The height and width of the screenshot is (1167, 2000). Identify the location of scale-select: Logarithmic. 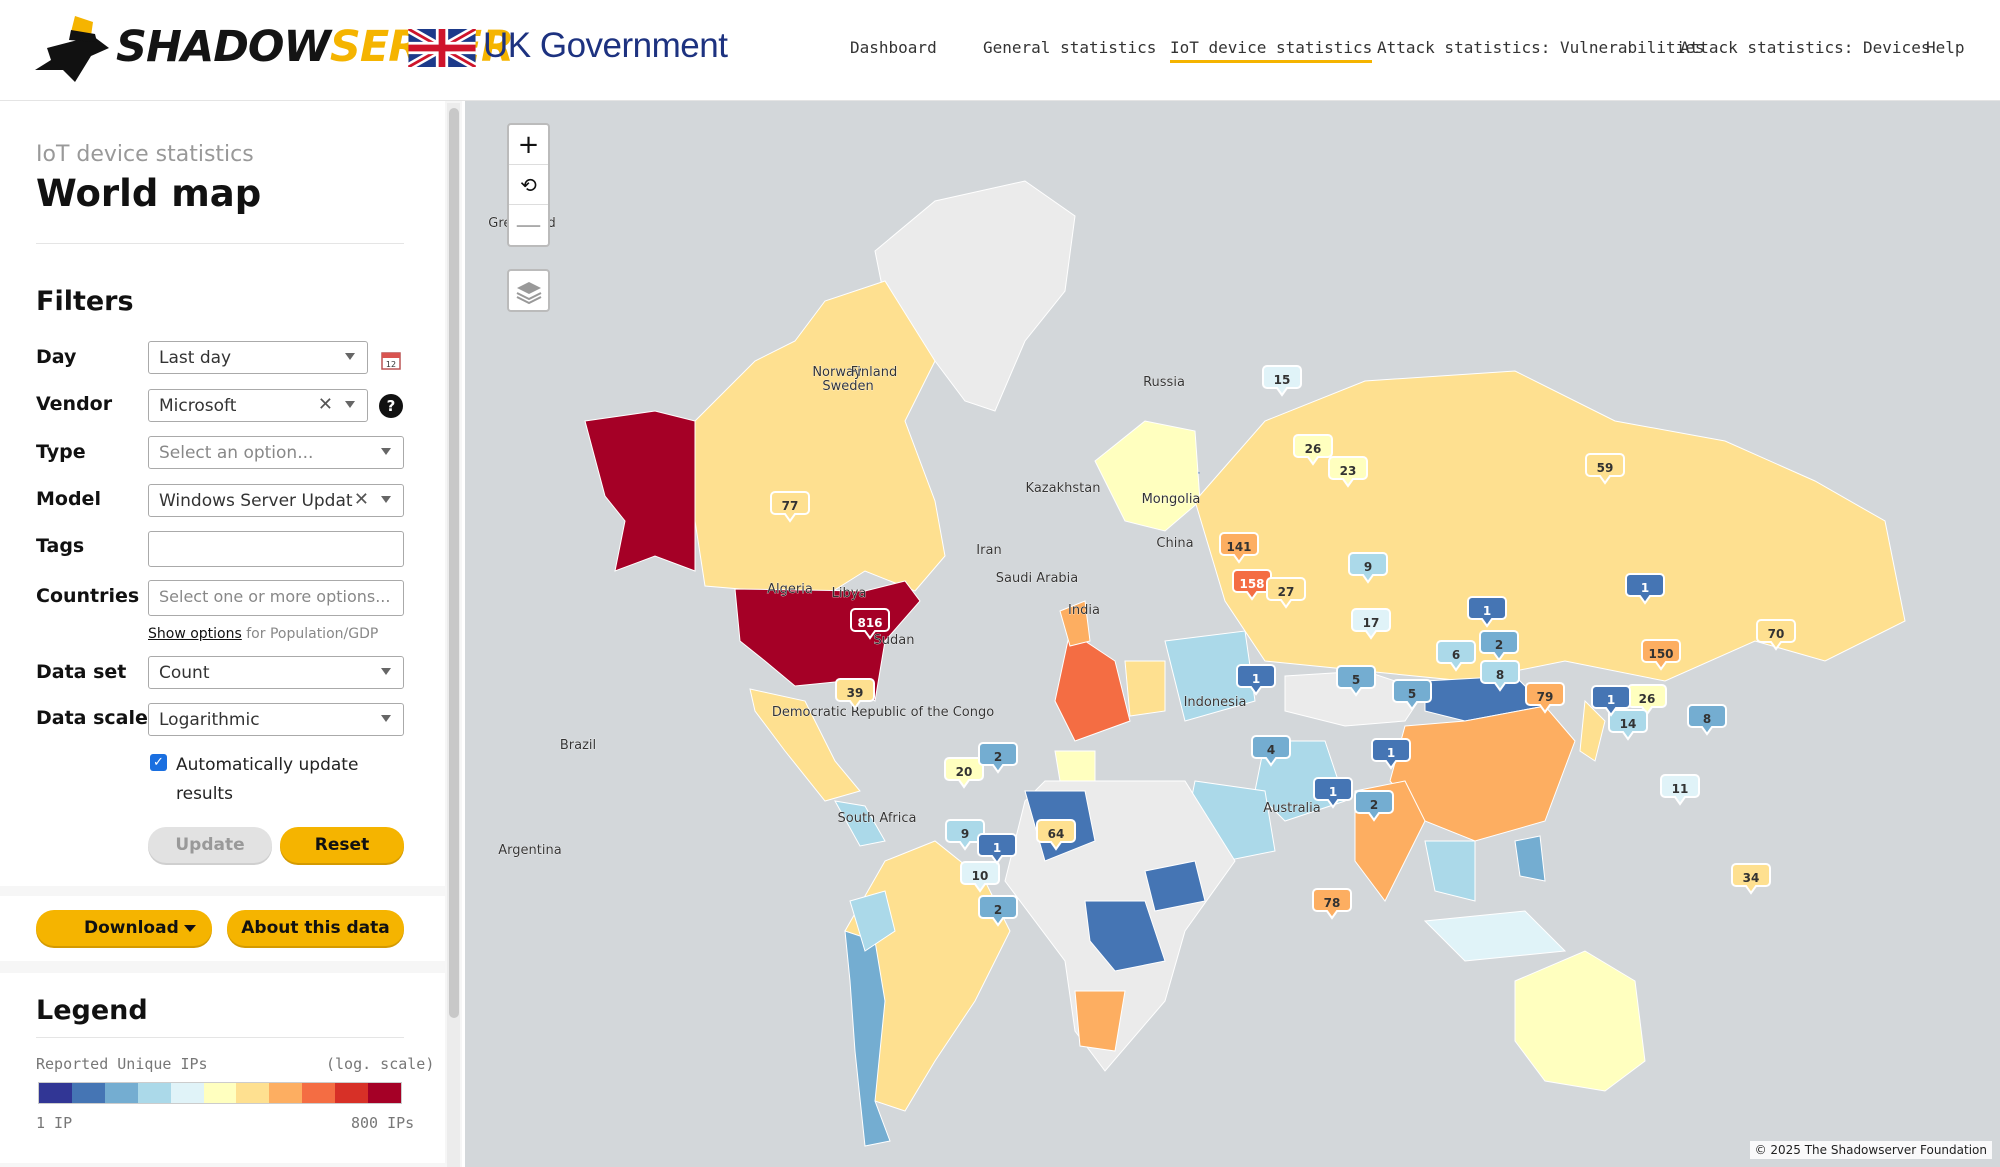
(276, 719).